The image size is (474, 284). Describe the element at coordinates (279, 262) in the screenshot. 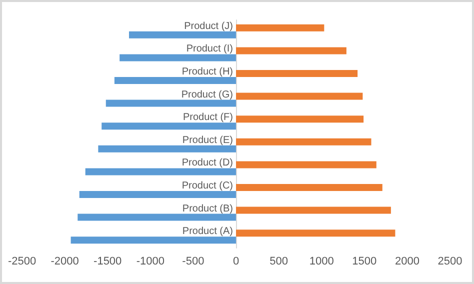

I see `x-tick-label: 500` at that location.